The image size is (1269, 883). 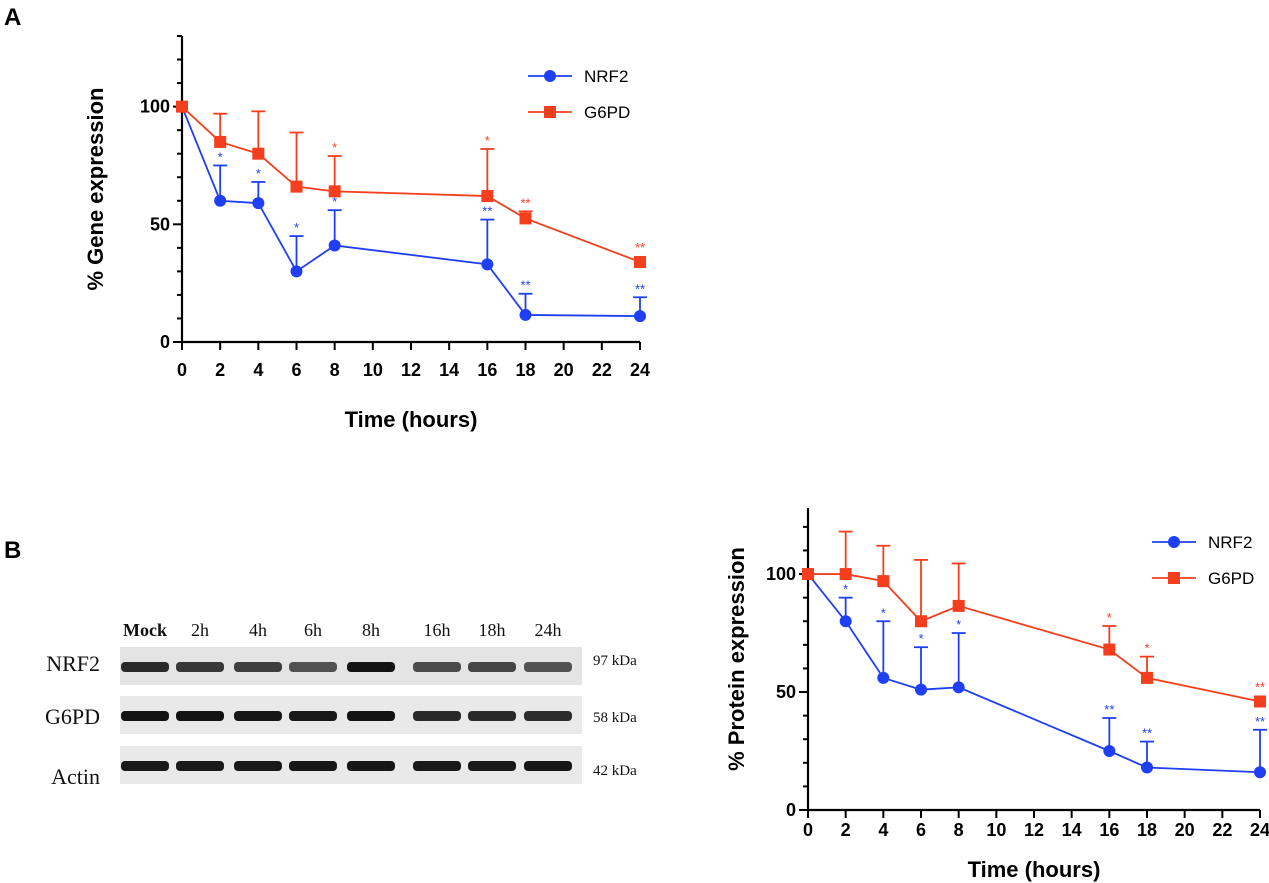 I want to click on y-tick-label: 50, so click(x=160, y=224).